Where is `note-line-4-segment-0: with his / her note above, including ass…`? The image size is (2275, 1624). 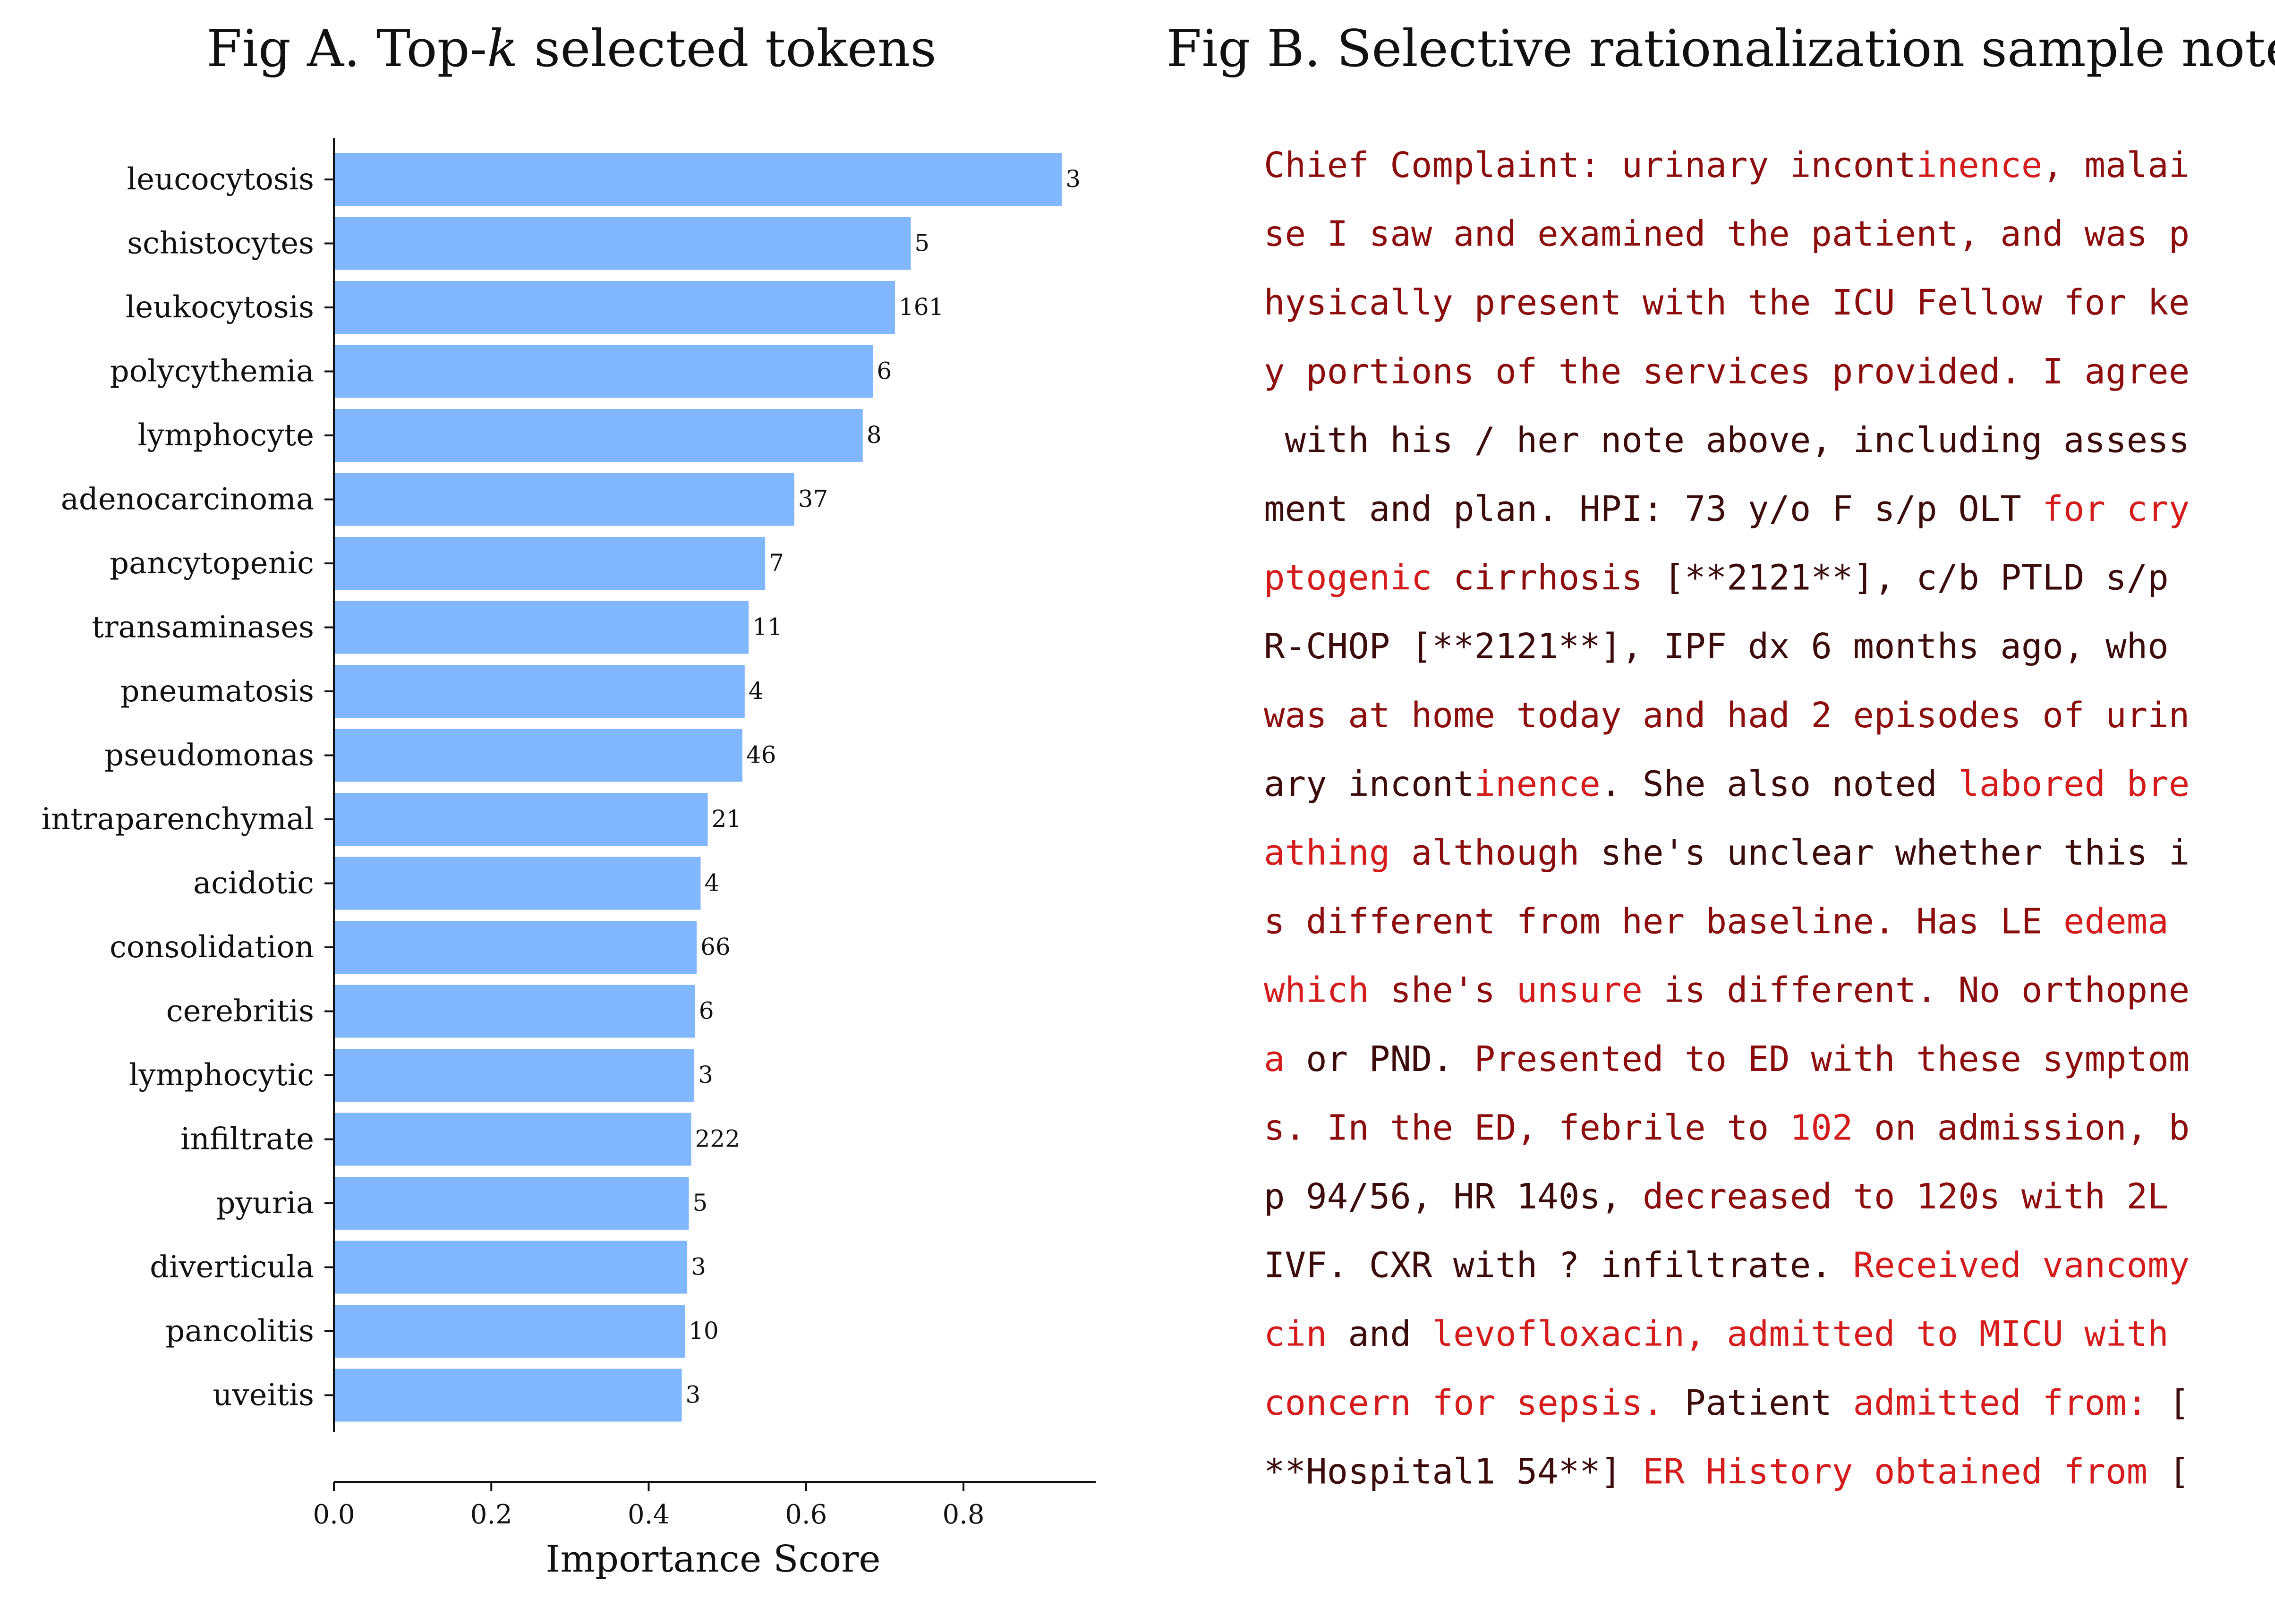
note-line-4-segment-0: with his / her note above, including ass… is located at coordinates (1727, 440).